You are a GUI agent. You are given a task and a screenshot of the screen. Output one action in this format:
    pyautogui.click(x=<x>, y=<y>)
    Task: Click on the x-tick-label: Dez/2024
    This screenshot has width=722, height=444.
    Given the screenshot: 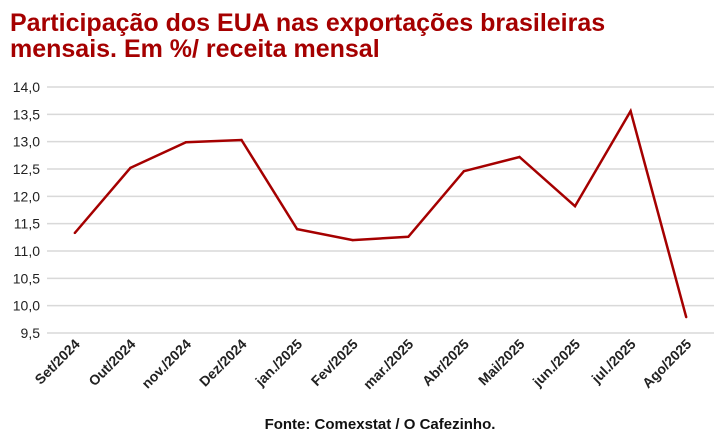 What is the action you would take?
    pyautogui.click(x=223, y=363)
    